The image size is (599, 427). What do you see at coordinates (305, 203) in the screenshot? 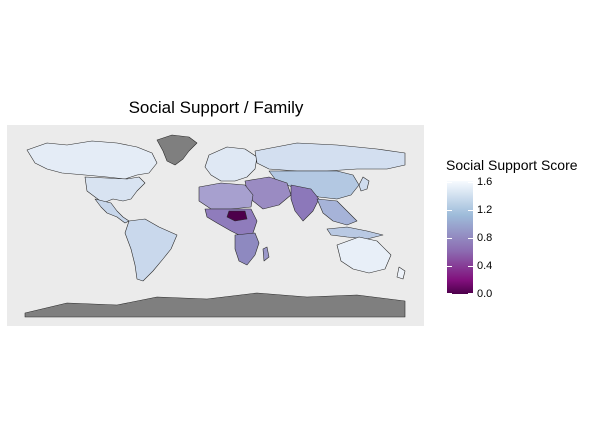
I see `region-south-asia` at bounding box center [305, 203].